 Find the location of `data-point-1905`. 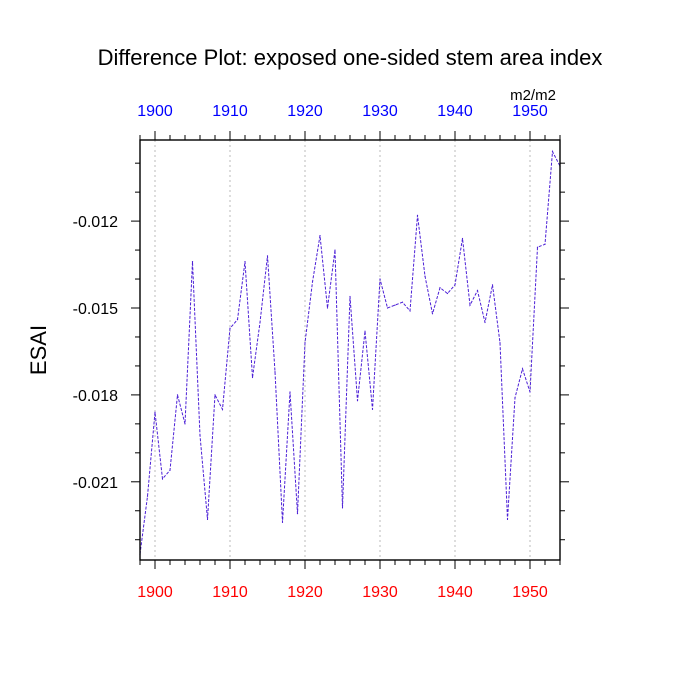

data-point-1905 is located at coordinates (192, 262).